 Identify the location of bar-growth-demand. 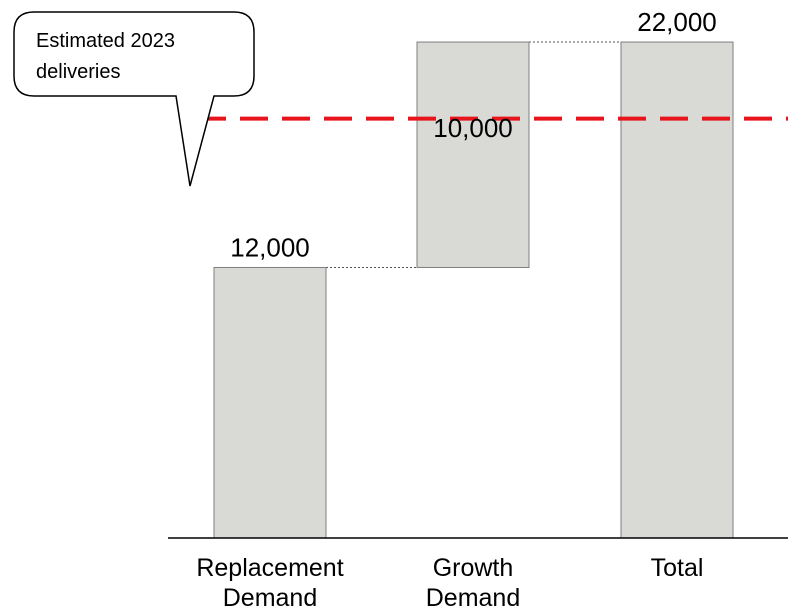
(473, 154).